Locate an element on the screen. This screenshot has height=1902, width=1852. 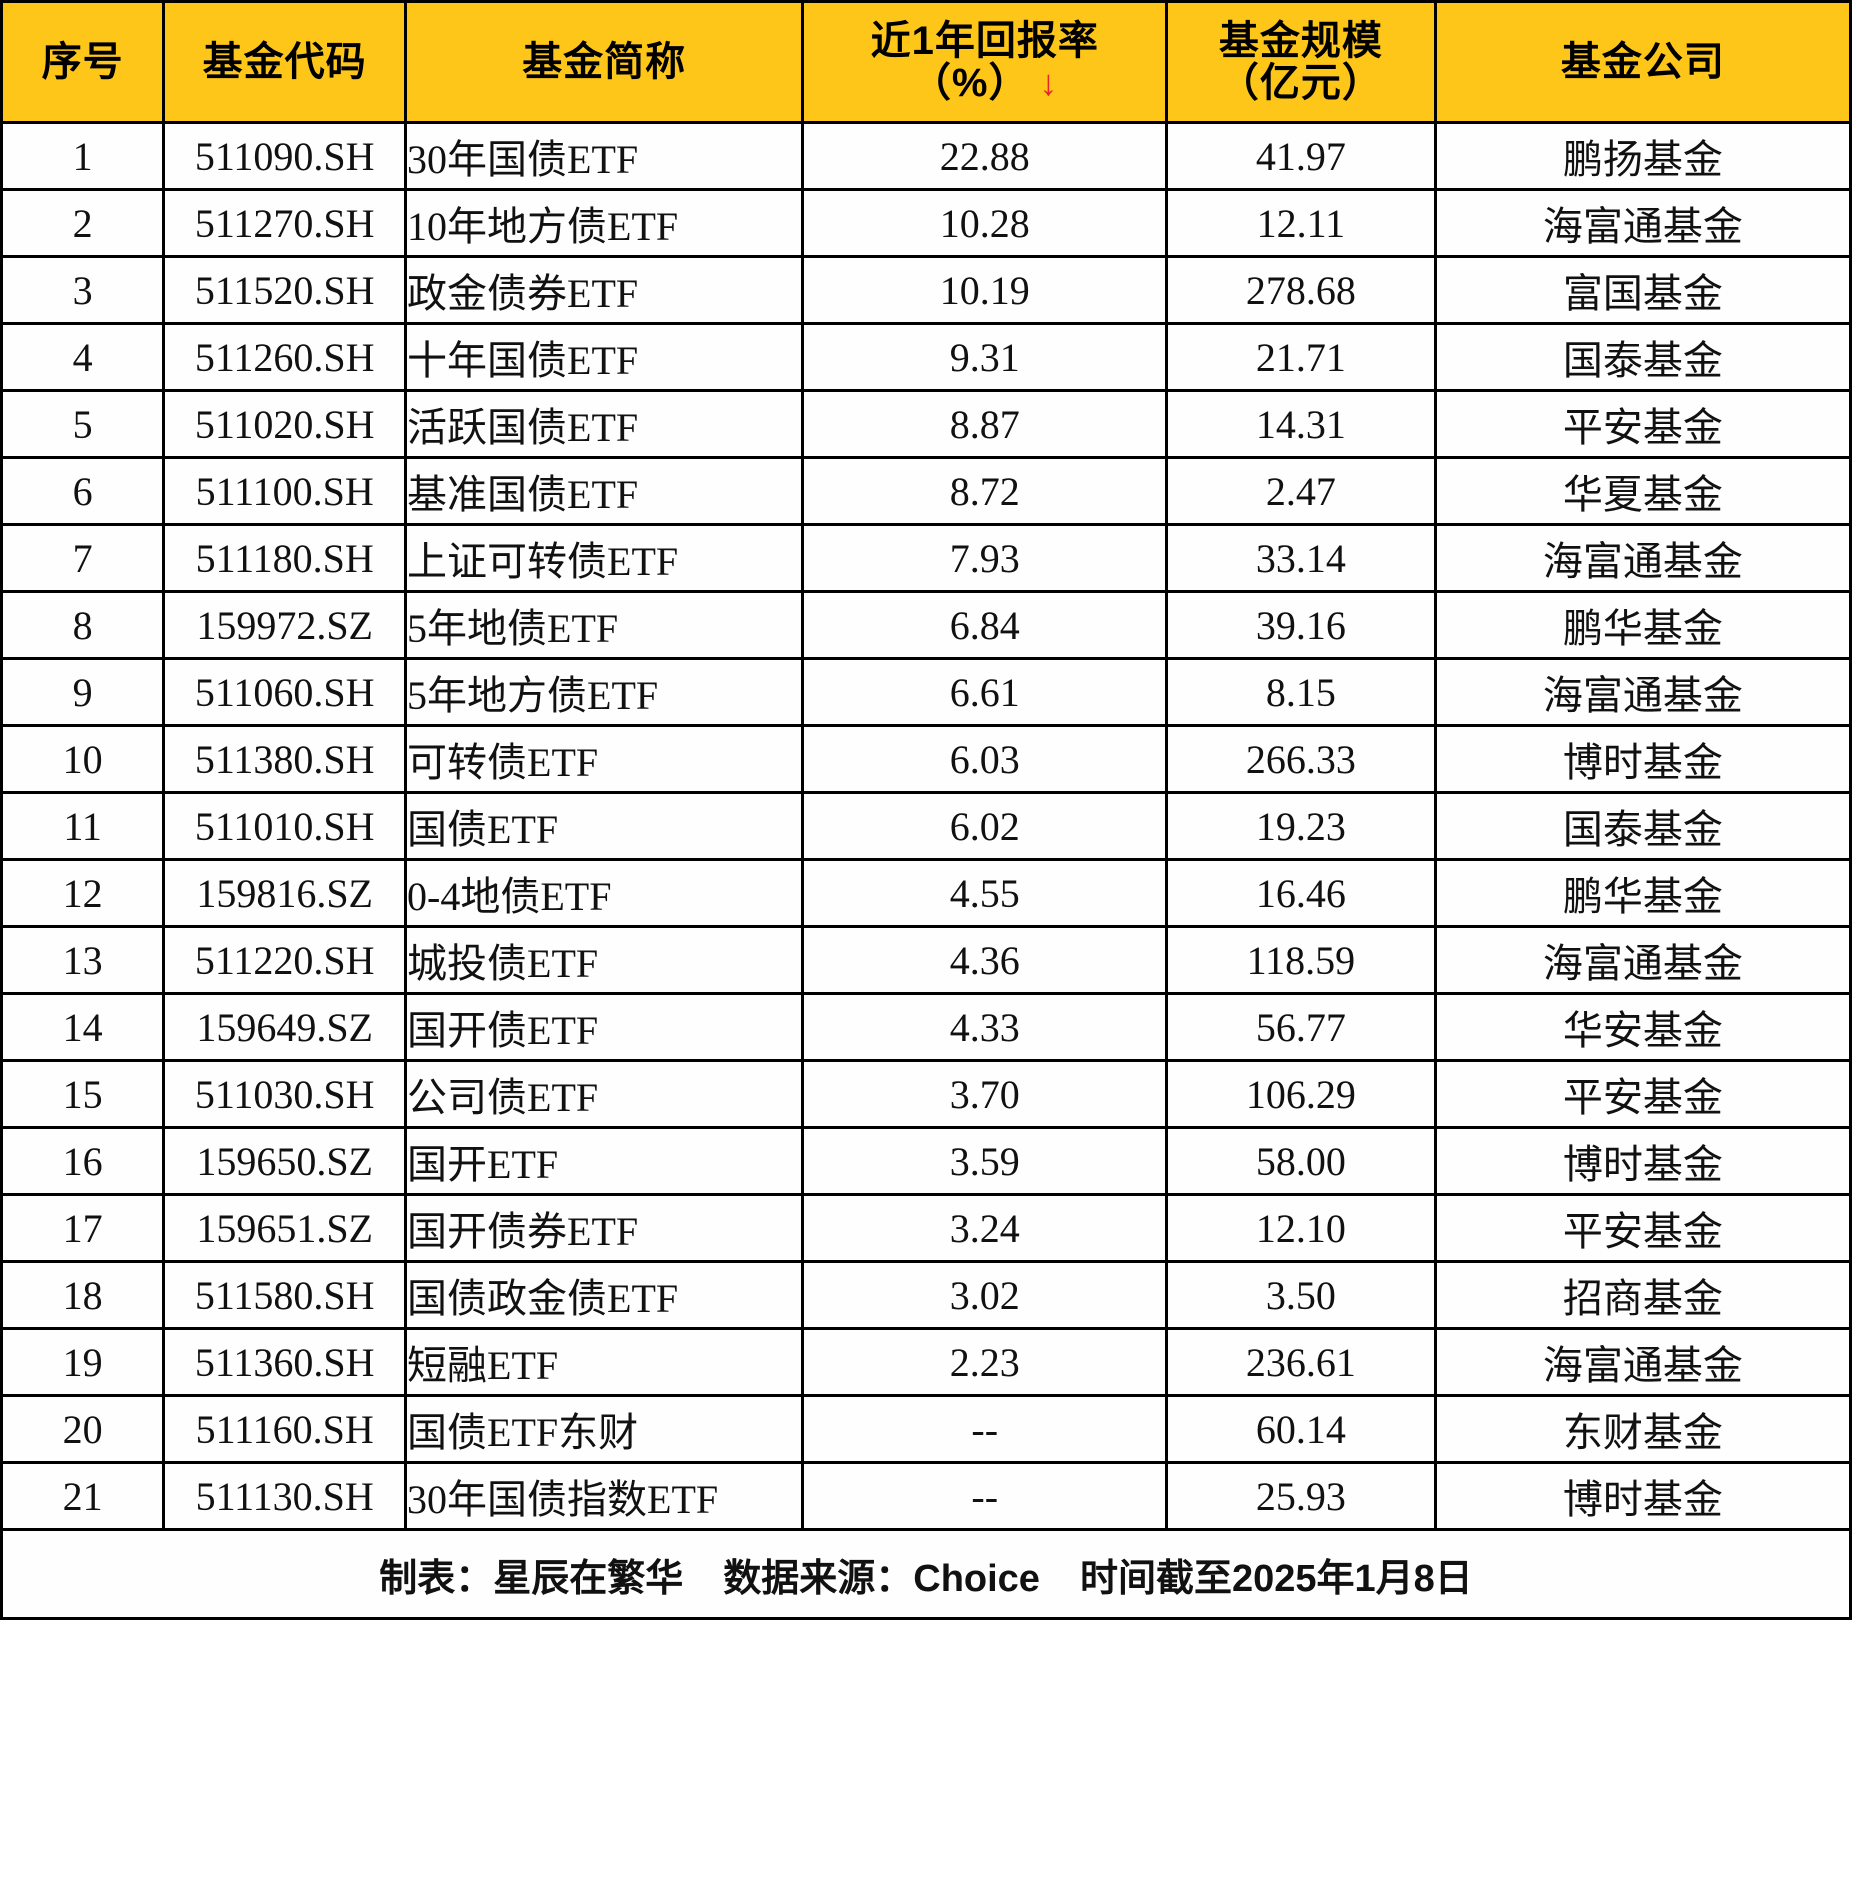
cell-one-year-return: 4.33 is located at coordinates (985, 1027).